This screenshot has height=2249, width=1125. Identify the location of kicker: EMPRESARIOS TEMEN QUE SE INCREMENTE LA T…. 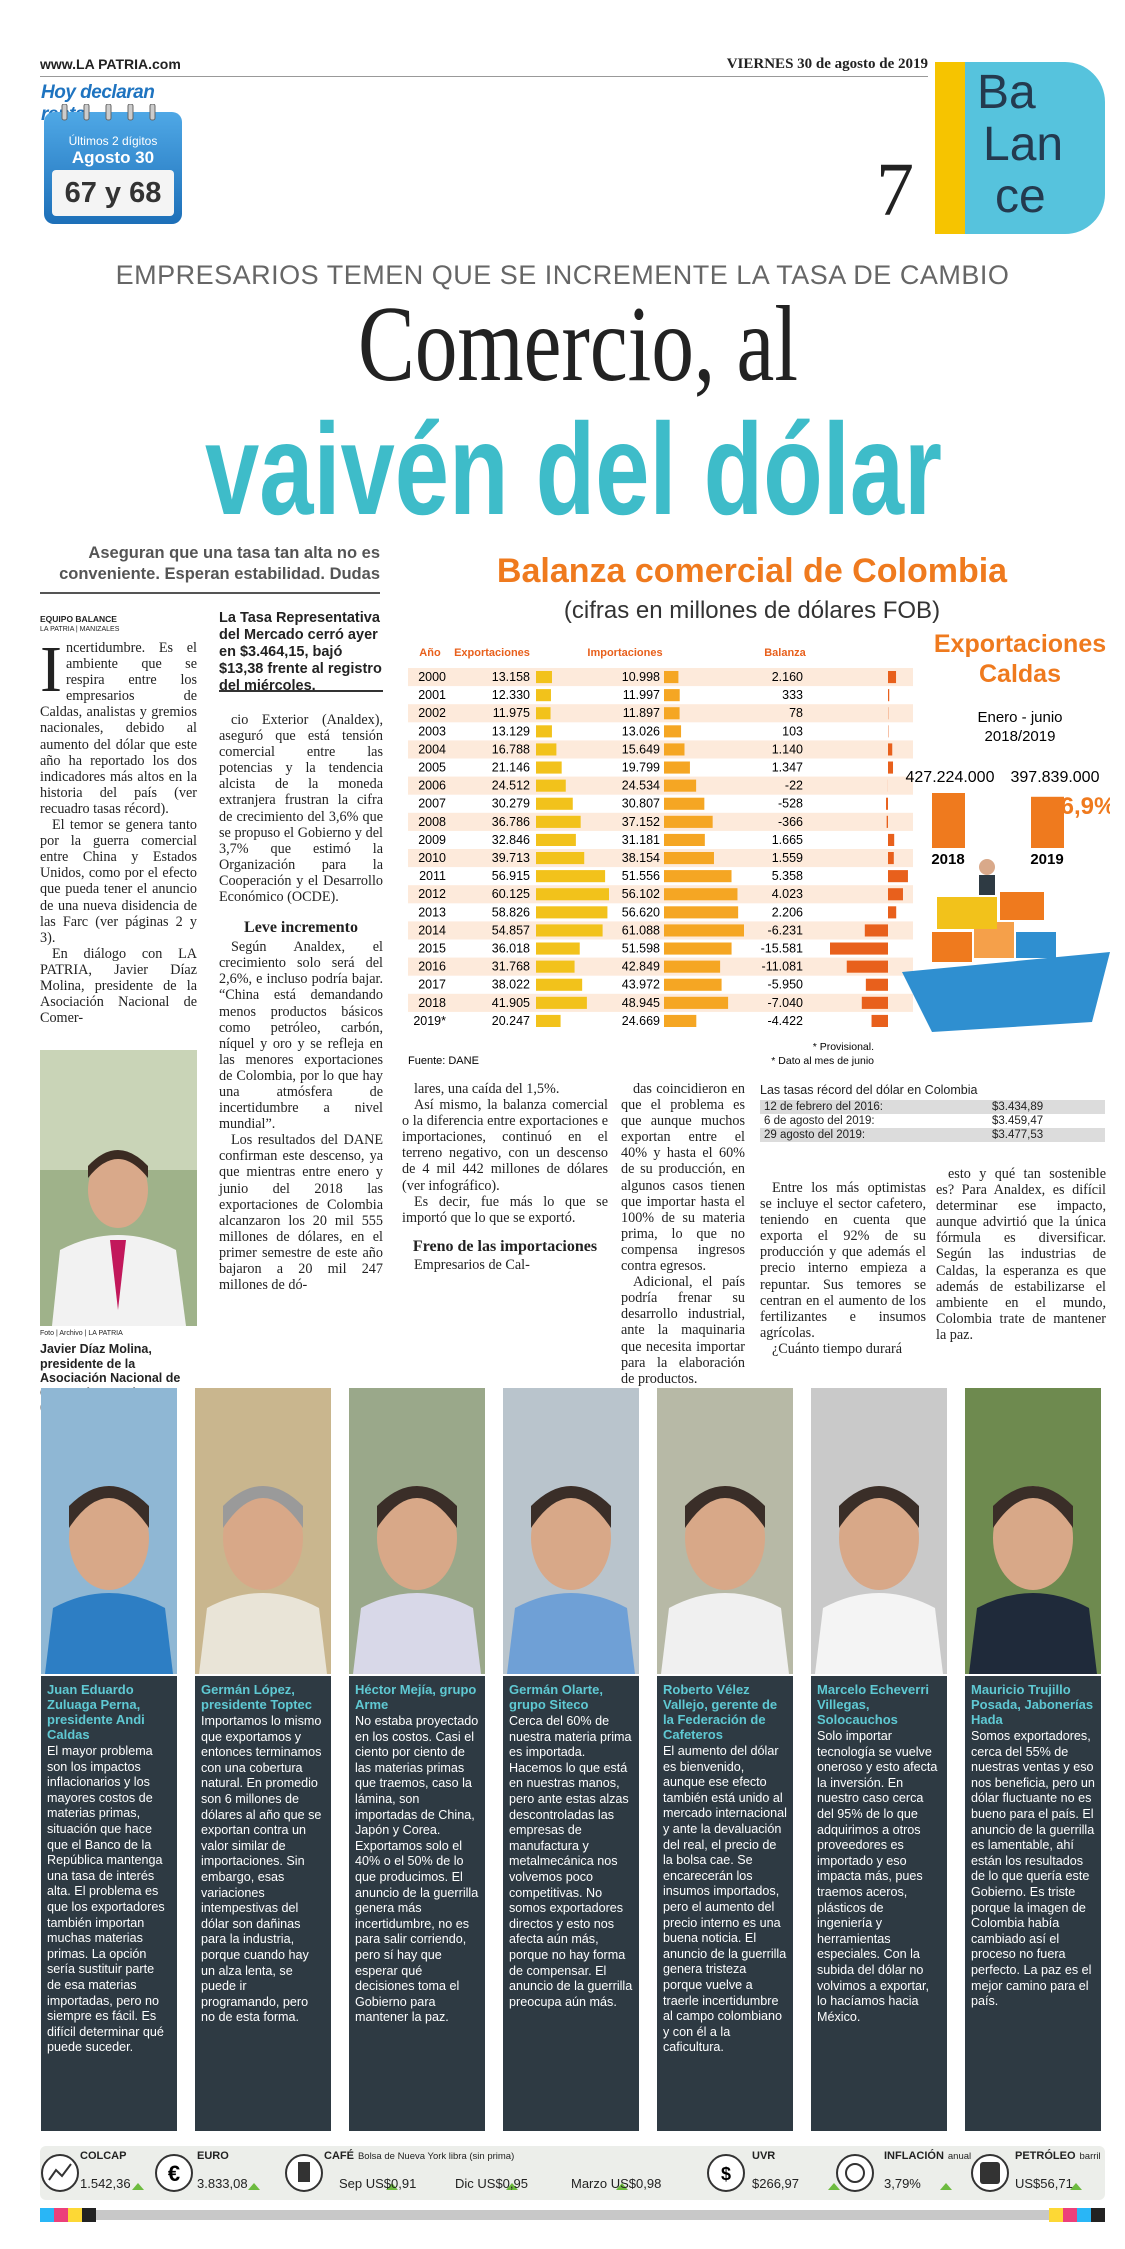
(562, 275).